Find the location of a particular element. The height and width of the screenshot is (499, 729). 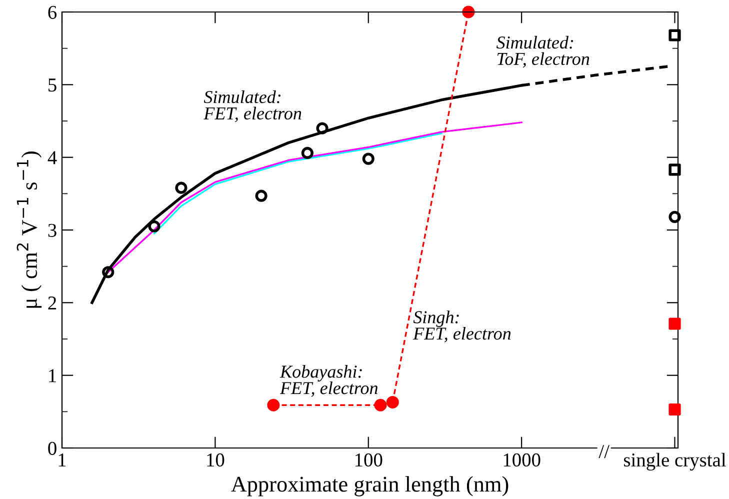

x-tick-label: 1000 is located at coordinates (522, 460).